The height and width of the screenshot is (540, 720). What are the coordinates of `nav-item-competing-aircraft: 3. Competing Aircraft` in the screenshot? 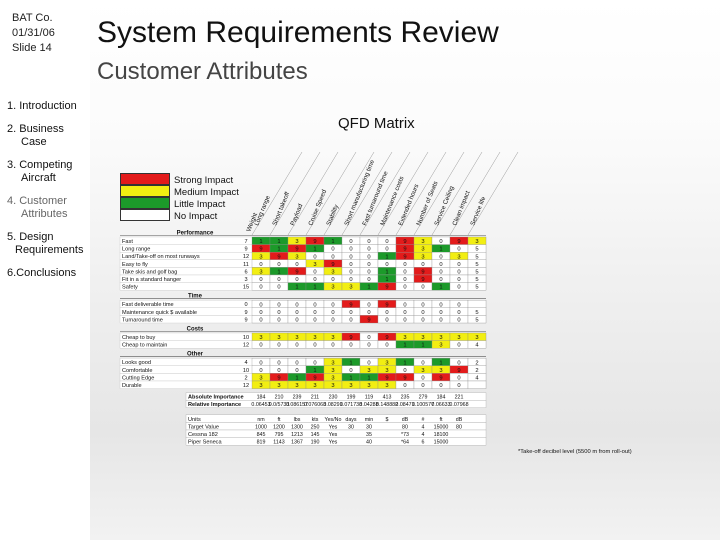 It's located at (39, 172).